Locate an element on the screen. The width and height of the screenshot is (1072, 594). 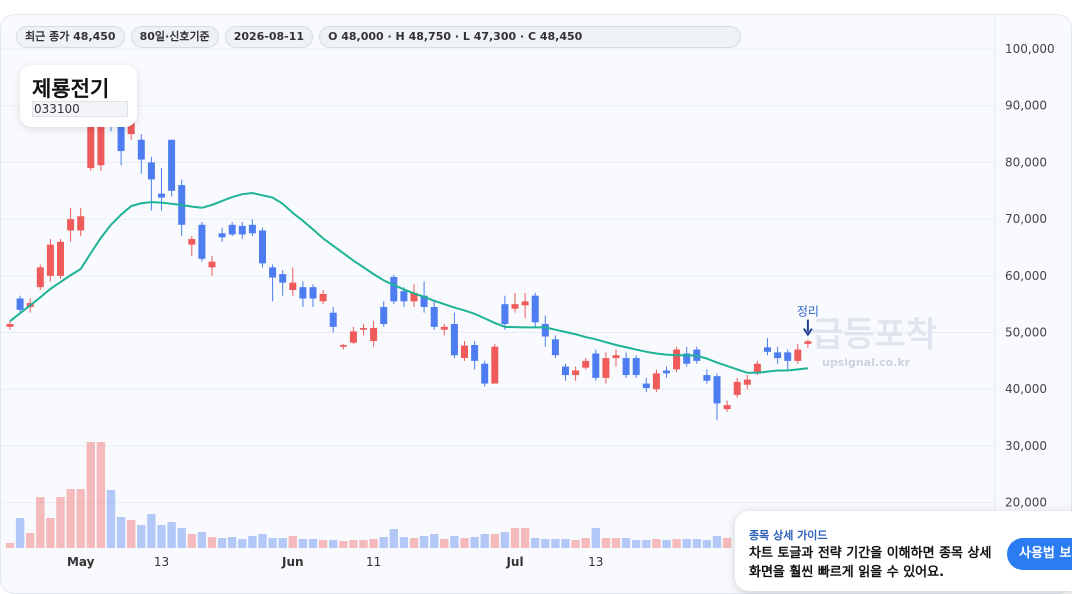
stock-box: 제룡전기 033100 is located at coordinates (78, 96).